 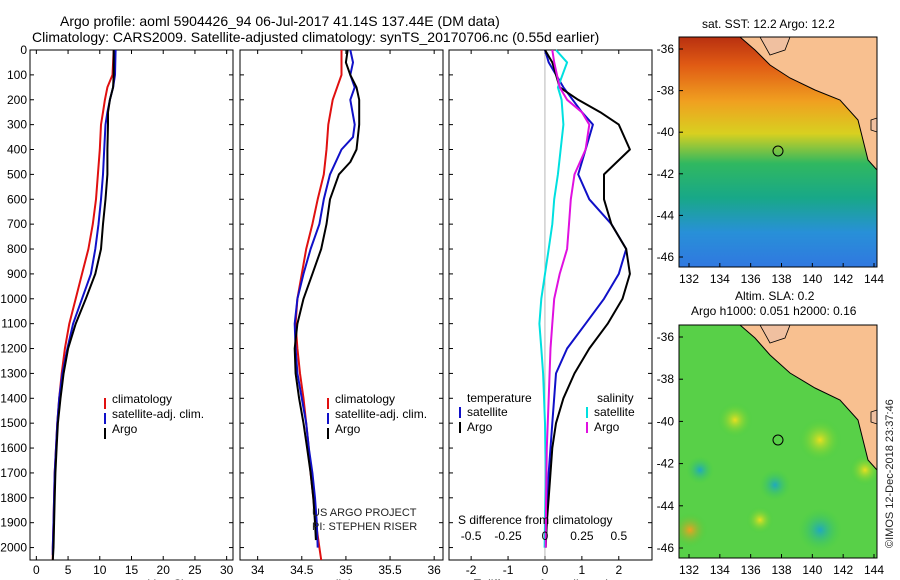 I want to click on series-satellite-adj-clim-line, so click(x=324, y=298).